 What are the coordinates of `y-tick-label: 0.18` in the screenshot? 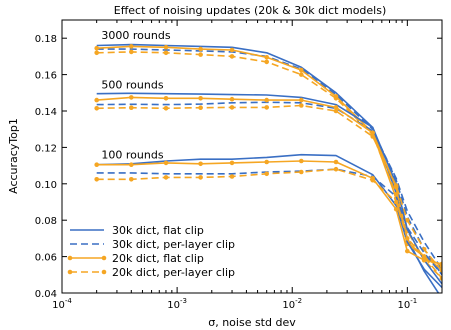 It's located at (46, 39).